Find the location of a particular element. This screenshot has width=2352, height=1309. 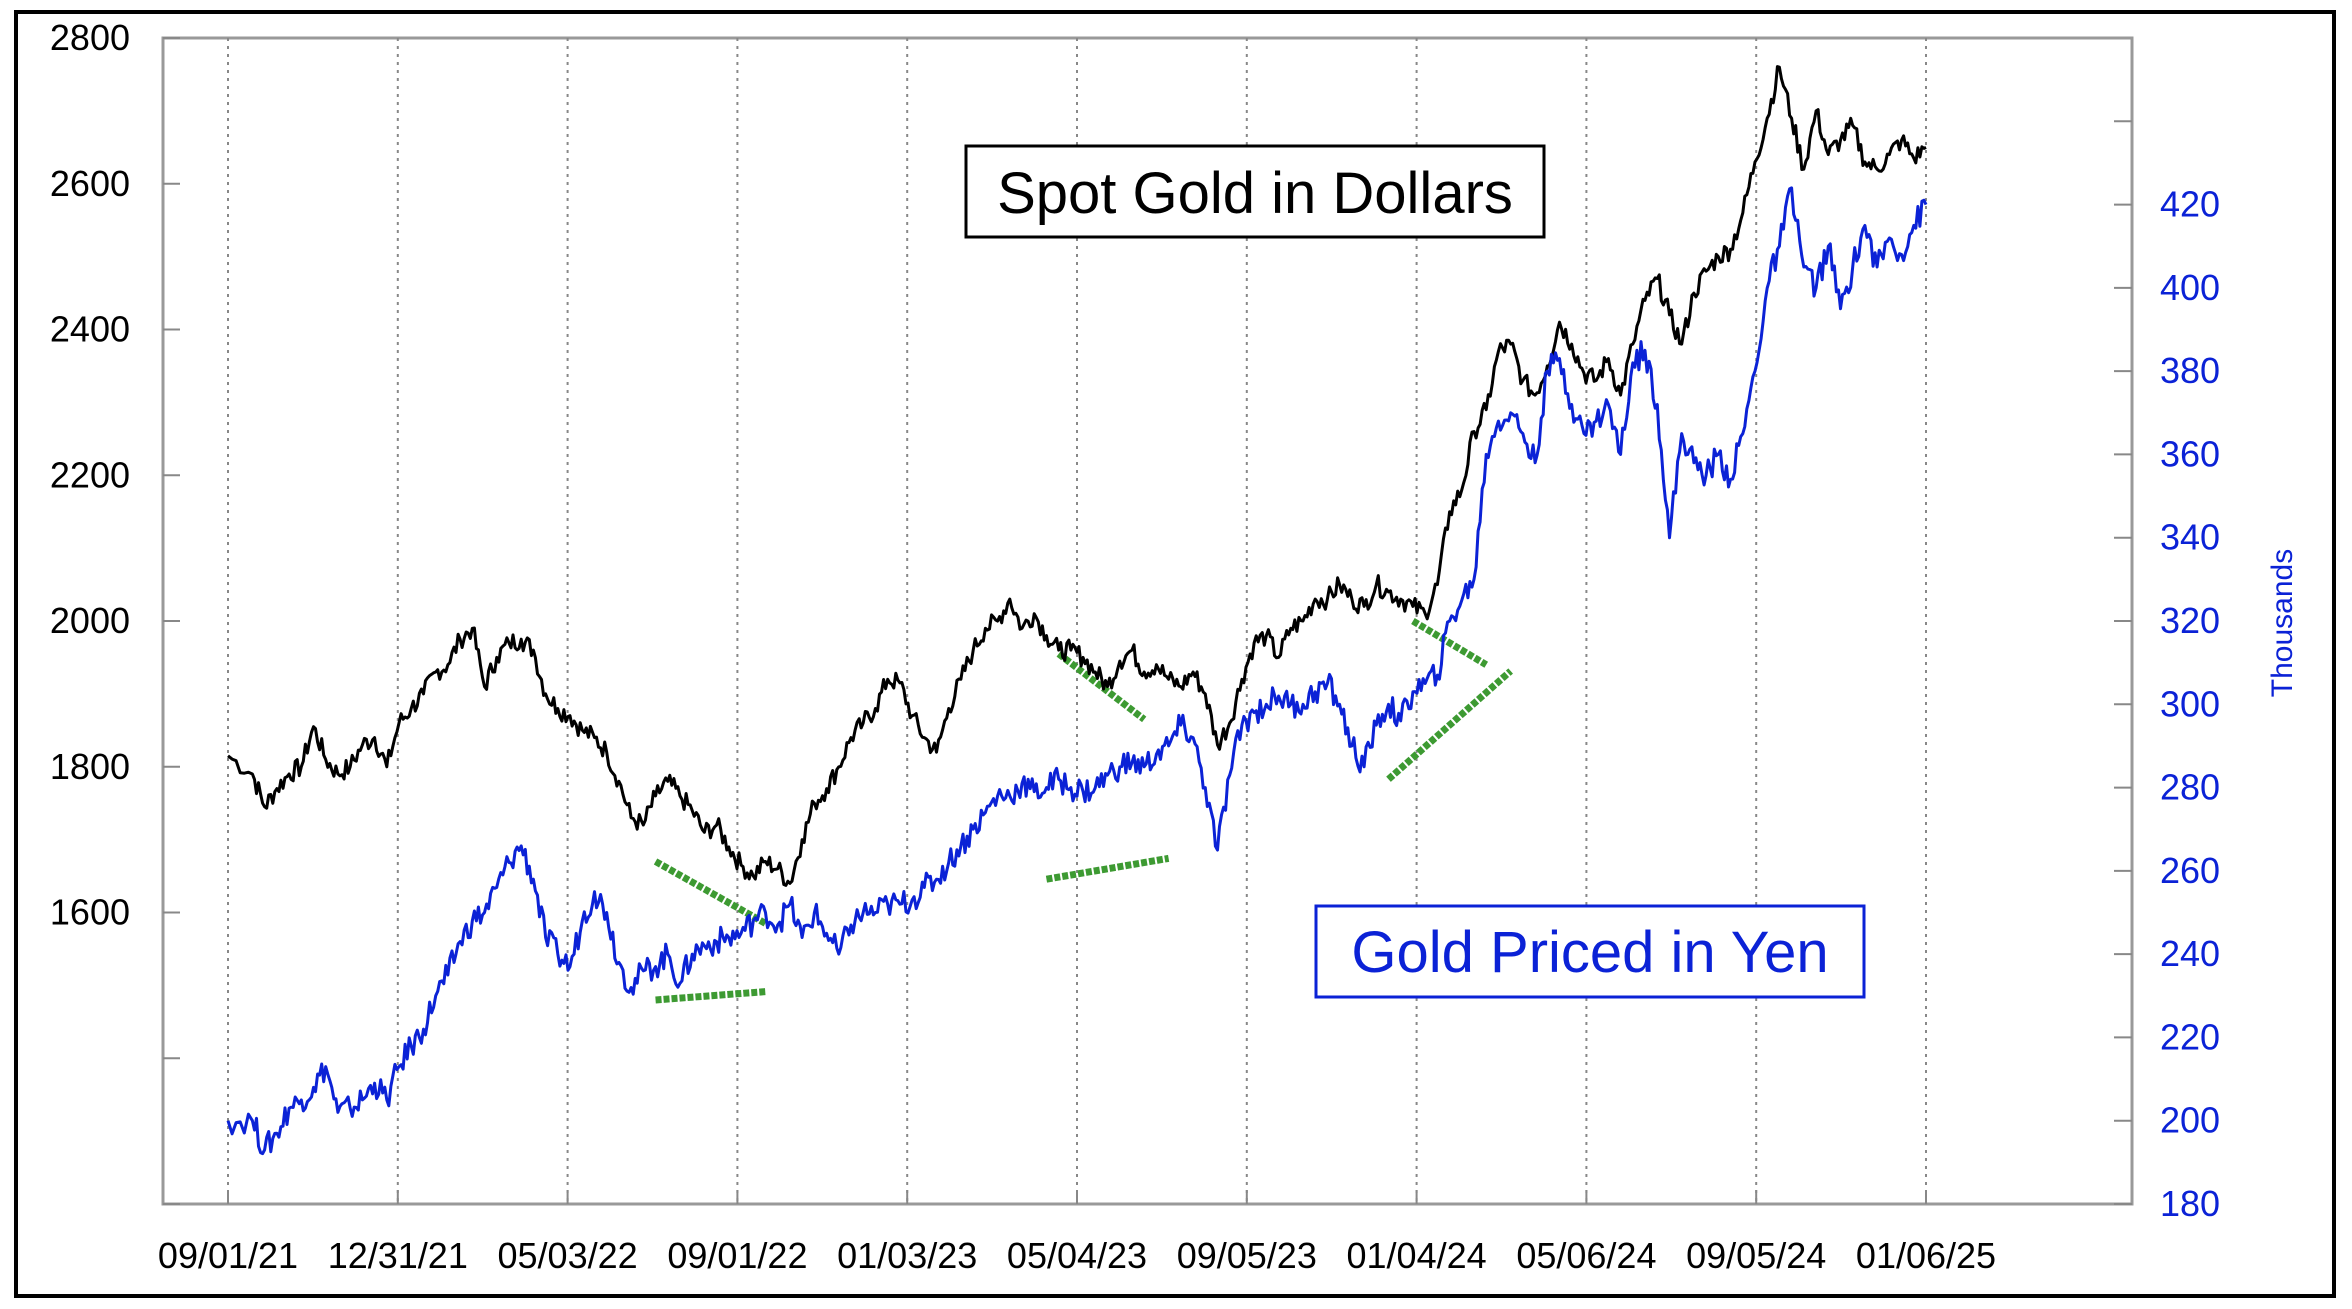

yen-series-label: Gold Priced in Yen is located at coordinates (1589, 952).